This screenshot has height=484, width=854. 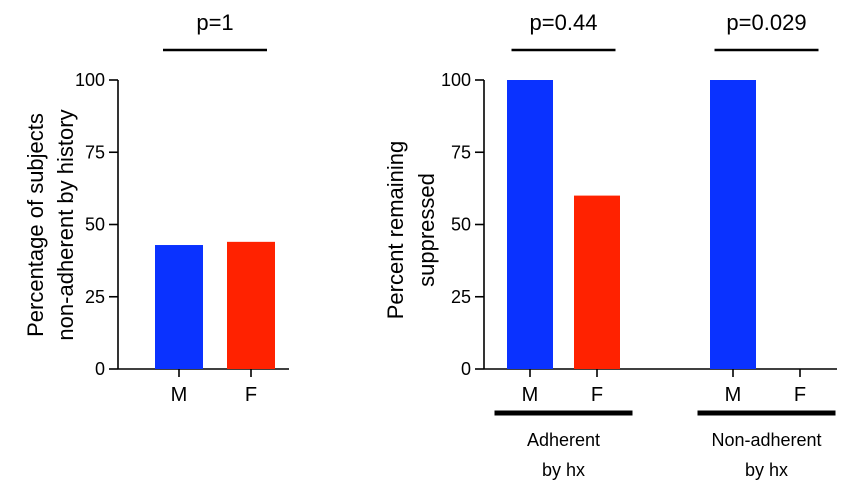 What do you see at coordinates (563, 440) in the screenshot?
I see `group-label: Adherent` at bounding box center [563, 440].